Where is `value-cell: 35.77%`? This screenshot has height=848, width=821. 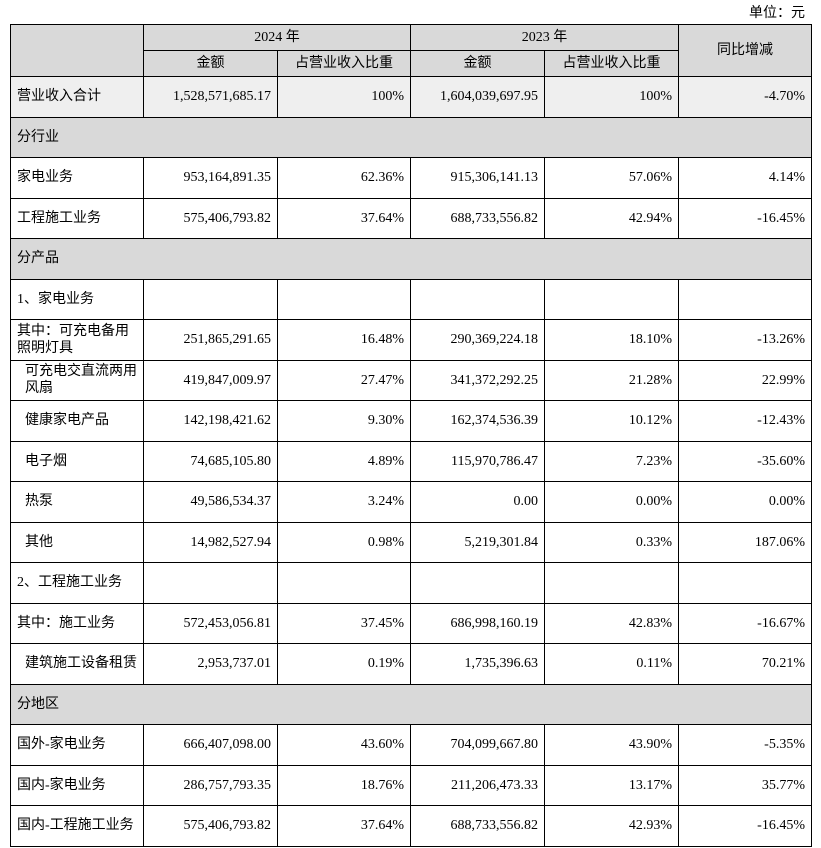
value-cell: 35.77% is located at coordinates (745, 785).